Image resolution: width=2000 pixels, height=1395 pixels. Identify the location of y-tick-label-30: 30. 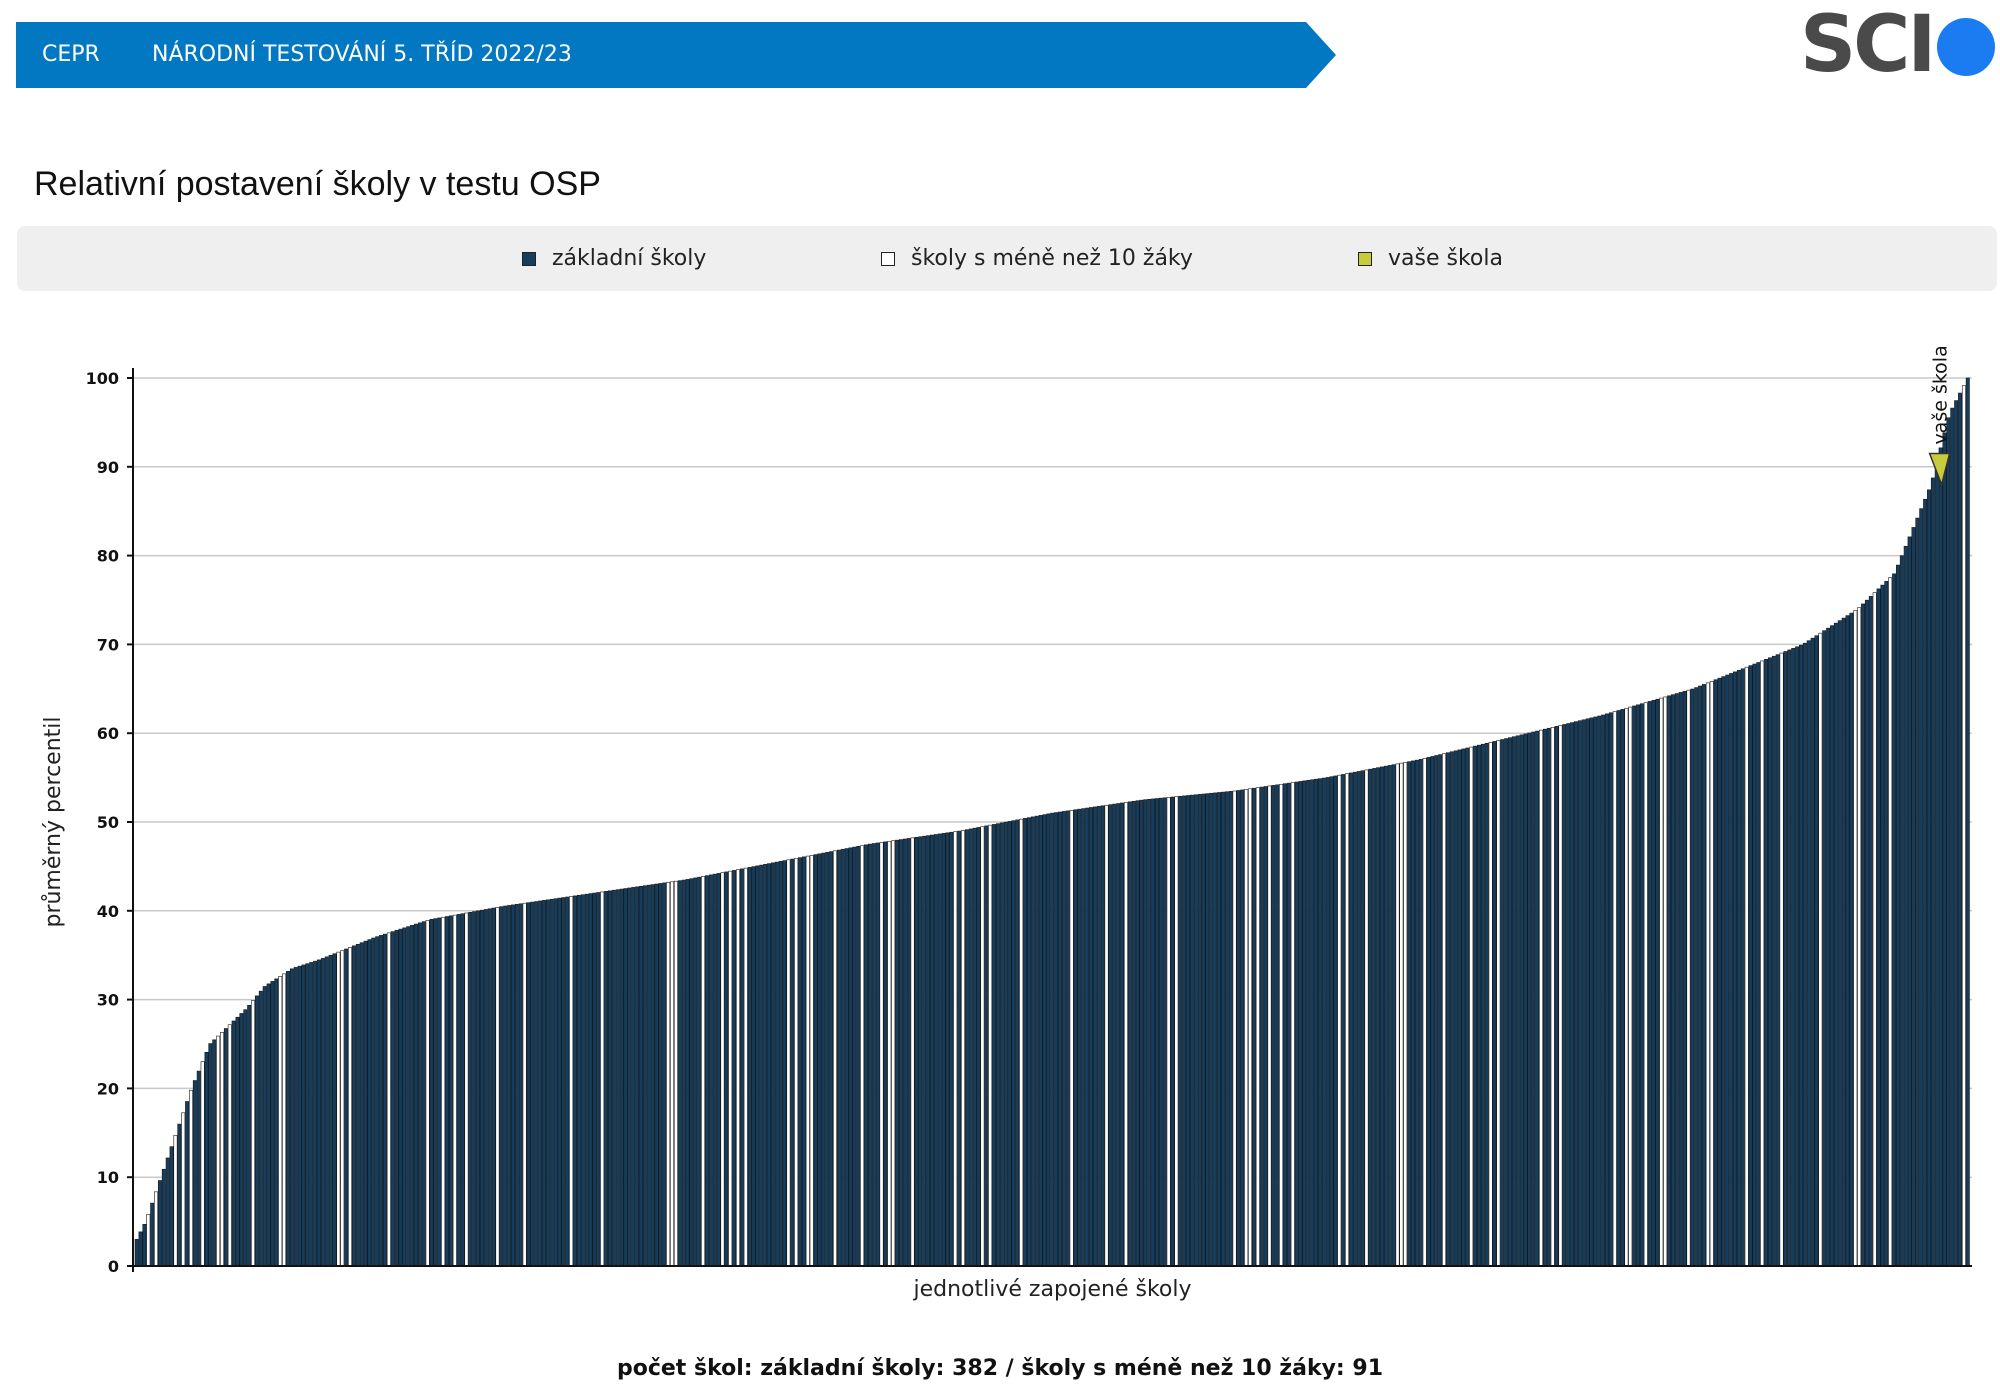
(108, 1000).